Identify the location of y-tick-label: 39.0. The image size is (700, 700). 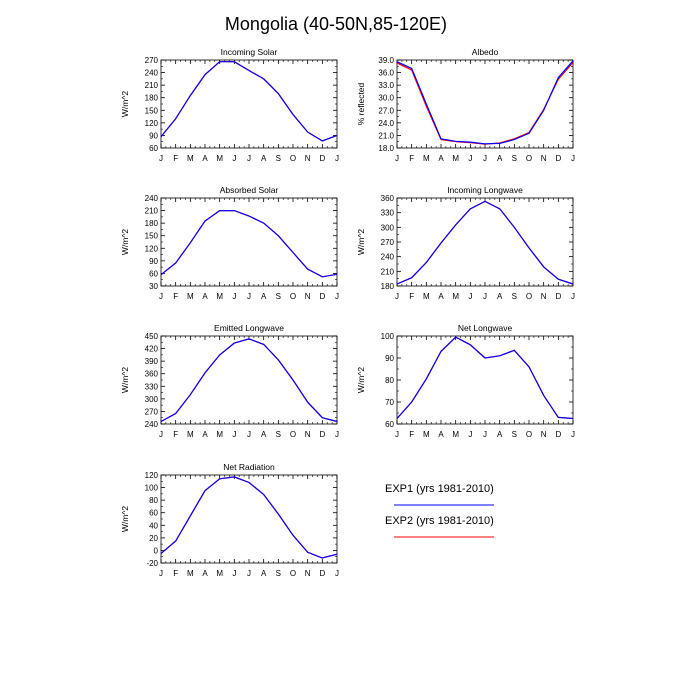
(386, 60).